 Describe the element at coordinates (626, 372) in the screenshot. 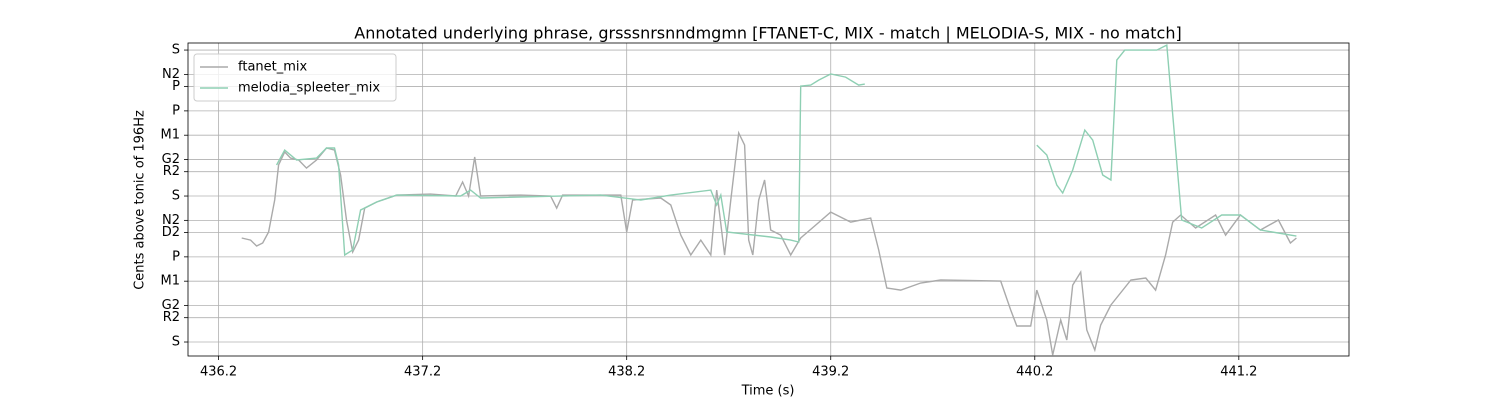

I see `x-tick-label: 438.2` at that location.